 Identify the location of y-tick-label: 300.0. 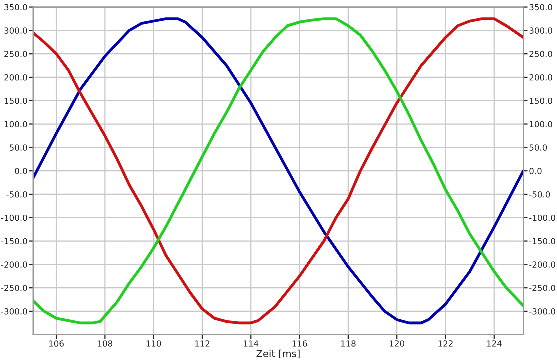
(16, 31).